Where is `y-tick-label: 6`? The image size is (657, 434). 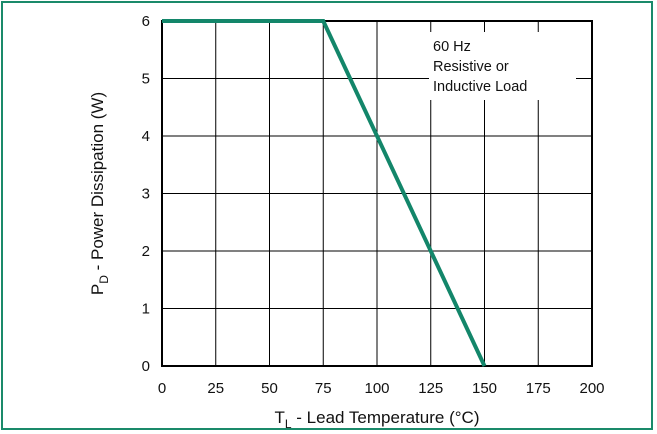
y-tick-label: 6 is located at coordinates (146, 21).